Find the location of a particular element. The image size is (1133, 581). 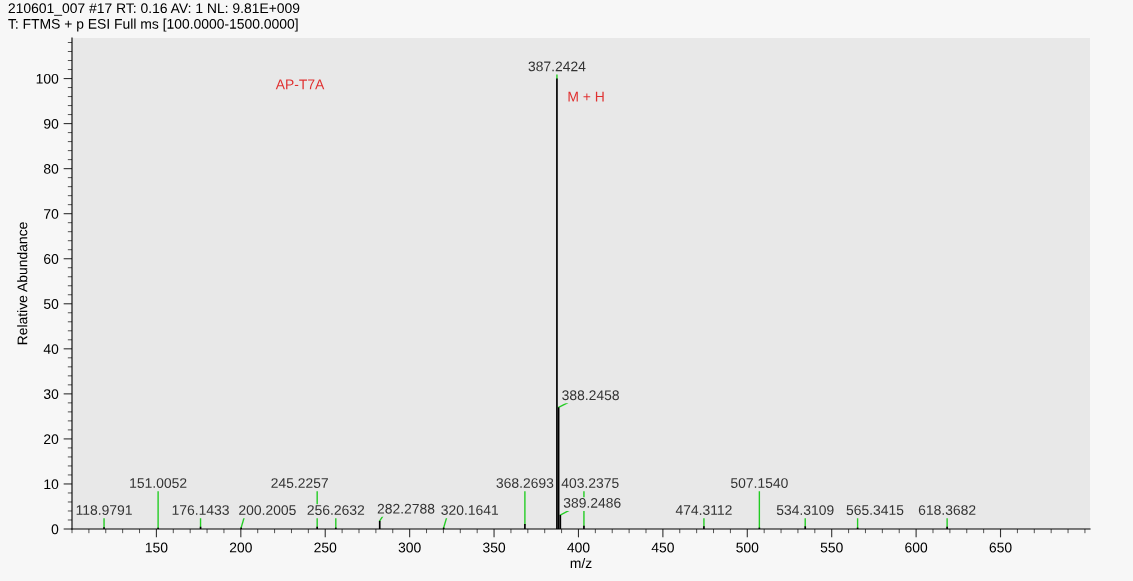

y-tick-label: 90 is located at coordinates (51, 123).